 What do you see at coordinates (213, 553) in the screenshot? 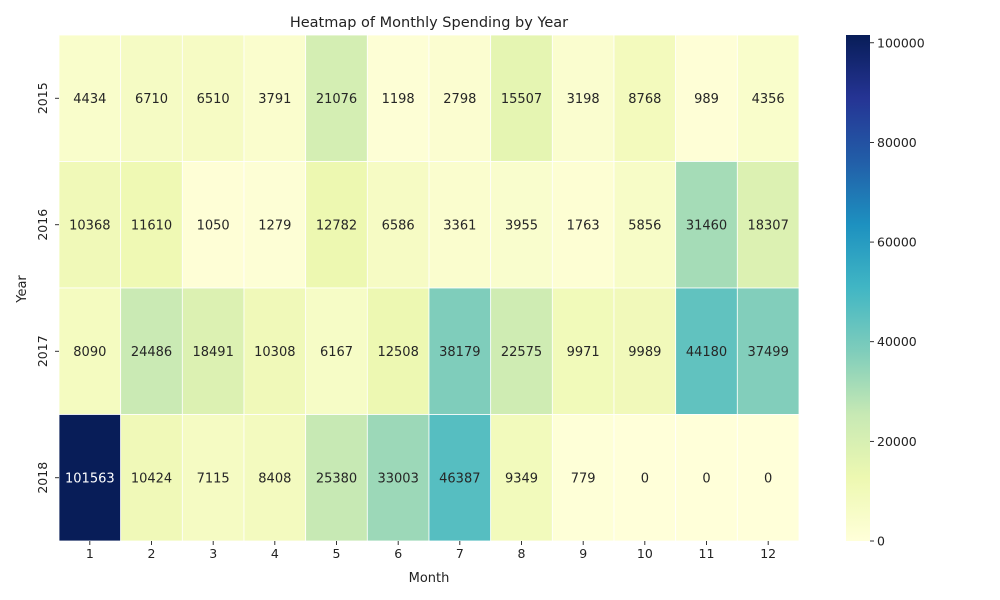
I see `x-tick-label: 3` at bounding box center [213, 553].